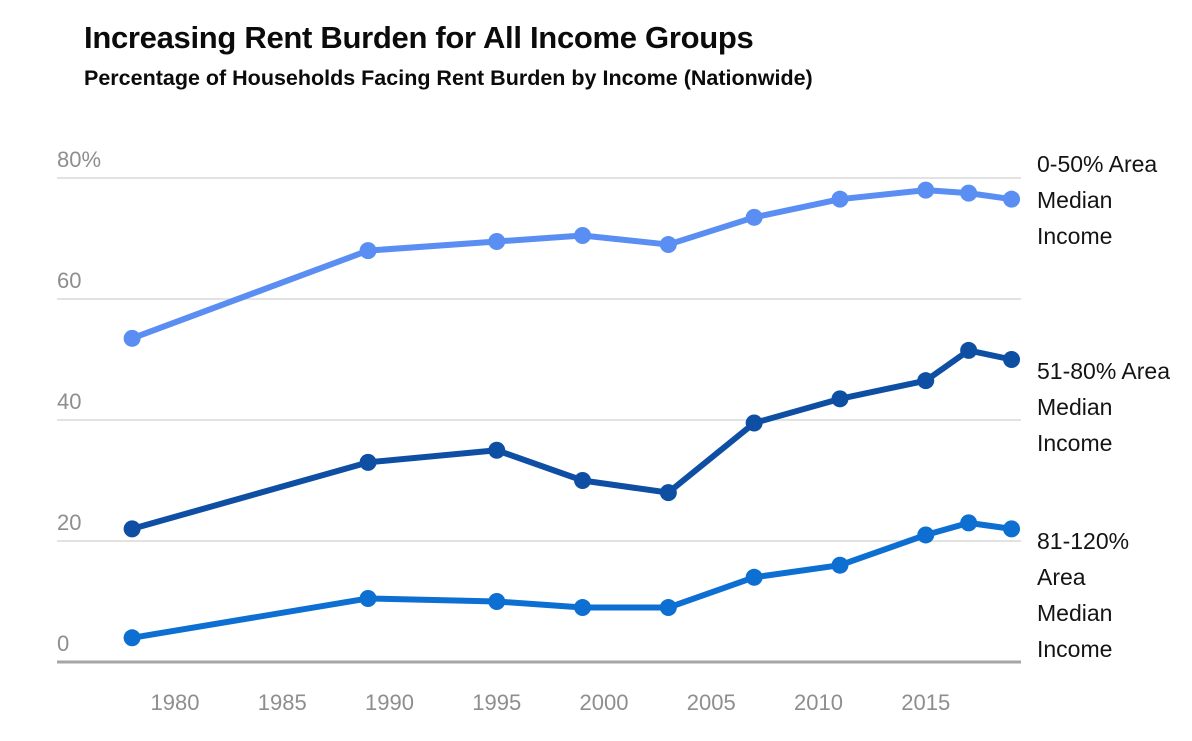 The image size is (1192, 741). What do you see at coordinates (1103, 371) in the screenshot?
I see `series-label-line: 51-80% Area` at bounding box center [1103, 371].